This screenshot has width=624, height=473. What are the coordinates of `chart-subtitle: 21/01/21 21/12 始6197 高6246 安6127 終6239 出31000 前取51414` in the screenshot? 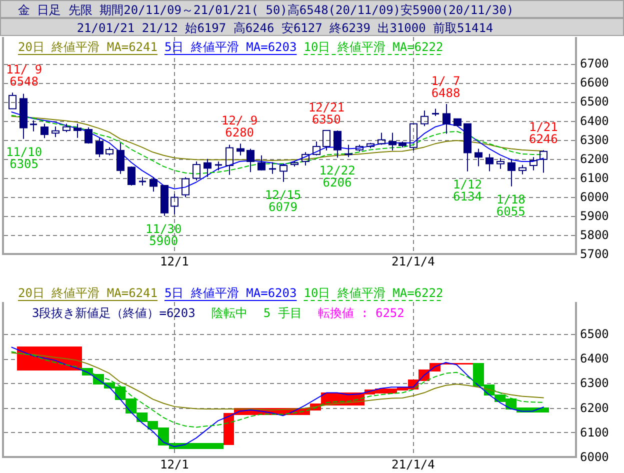 It's located at (285, 28).